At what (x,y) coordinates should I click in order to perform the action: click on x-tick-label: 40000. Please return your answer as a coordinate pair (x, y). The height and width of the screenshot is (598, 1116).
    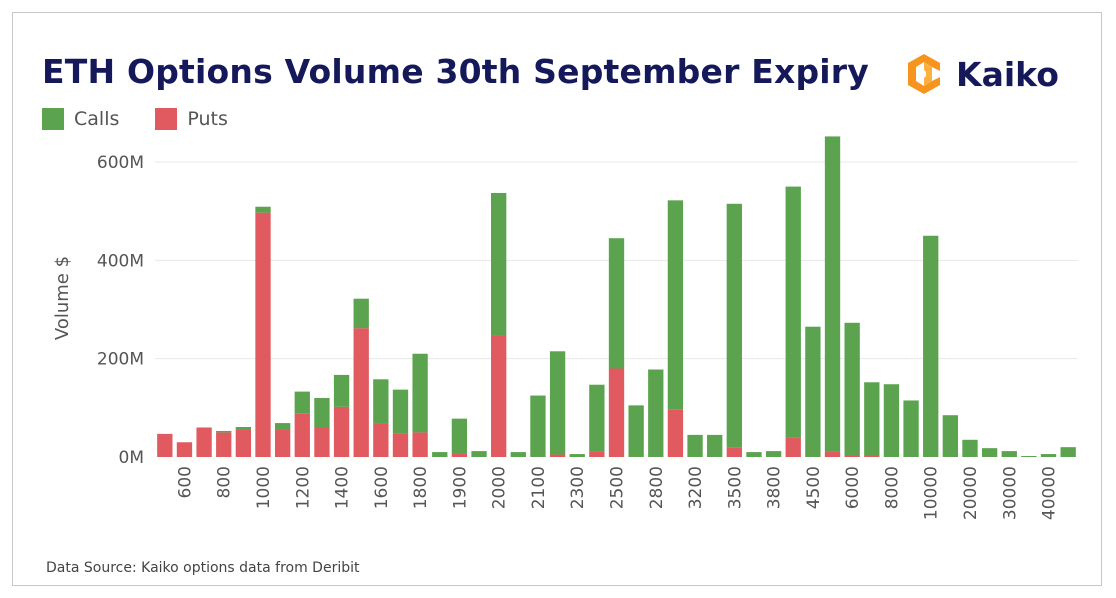
    Looking at the image, I should click on (1050, 493).